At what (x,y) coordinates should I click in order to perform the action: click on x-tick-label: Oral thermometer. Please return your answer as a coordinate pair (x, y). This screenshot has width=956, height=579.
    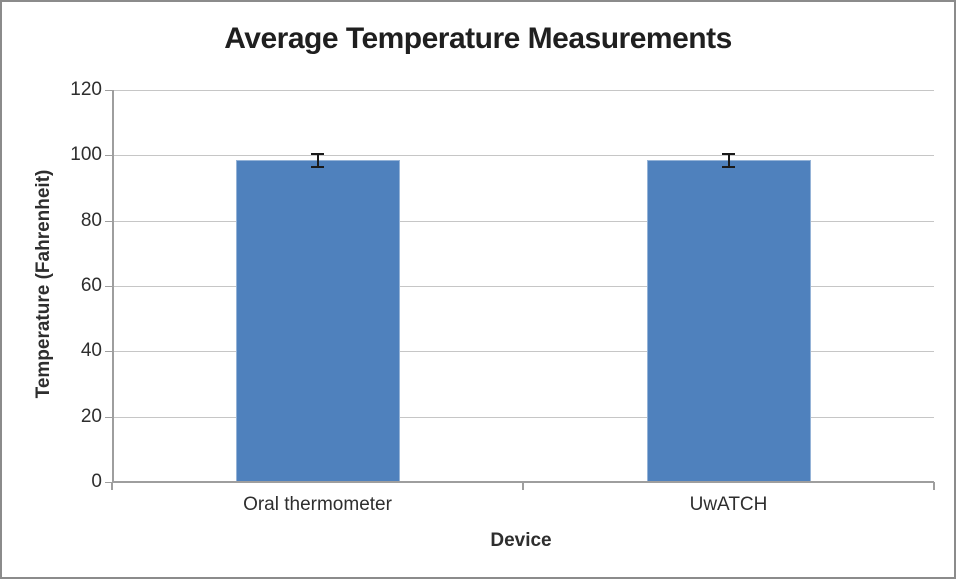
    Looking at the image, I should click on (317, 504).